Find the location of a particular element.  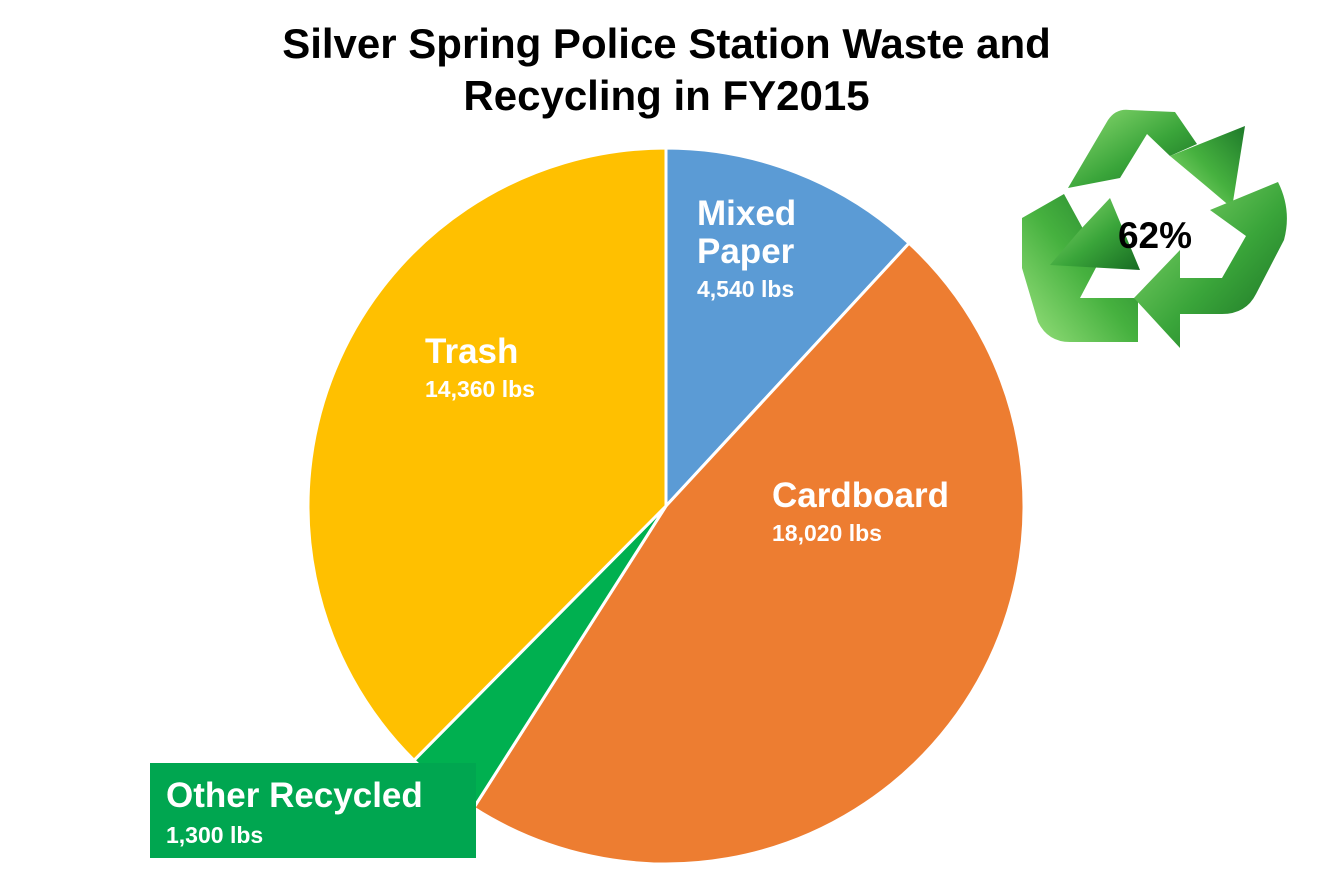

slice-label-trash: Trash 14,360 lbs is located at coordinates (480, 367).